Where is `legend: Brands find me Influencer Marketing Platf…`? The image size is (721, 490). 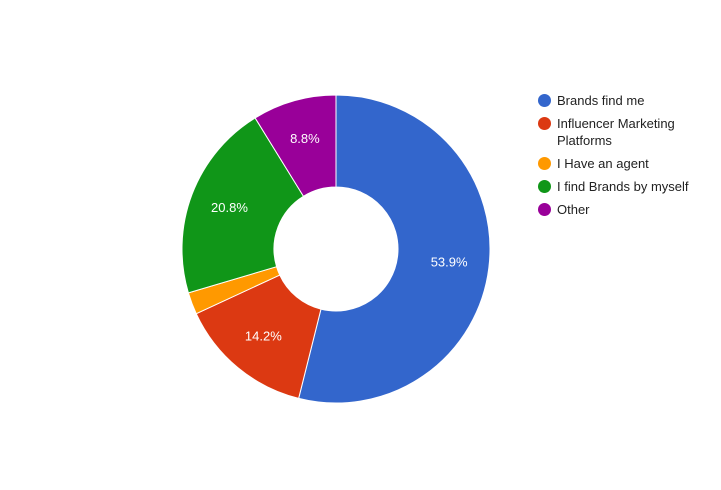
legend: Brands find me Influencer Marketing Platf… is located at coordinates (620, 158).